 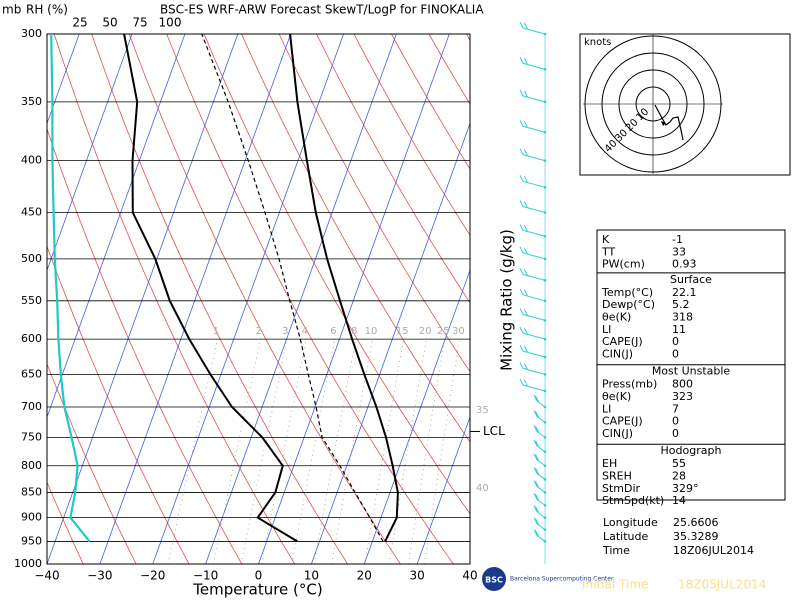 I want to click on y-tick-label: 600, so click(x=31, y=338).